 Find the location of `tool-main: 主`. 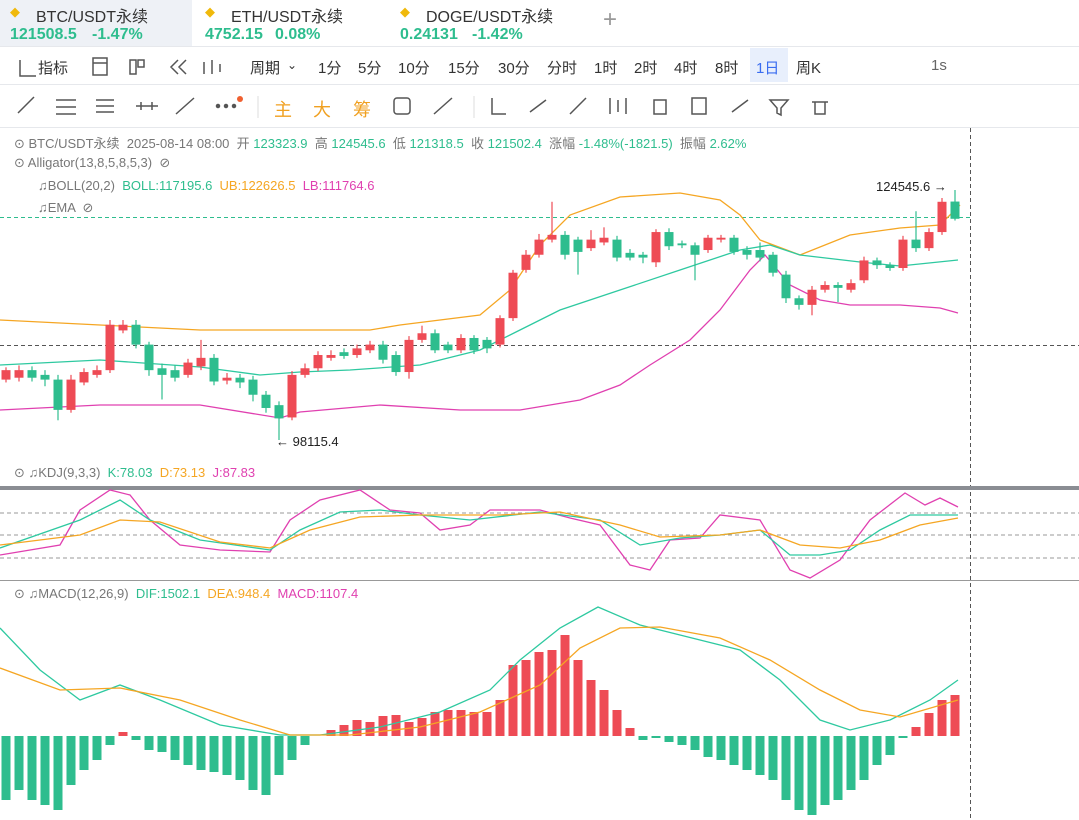

tool-main: 主 is located at coordinates (283, 110).